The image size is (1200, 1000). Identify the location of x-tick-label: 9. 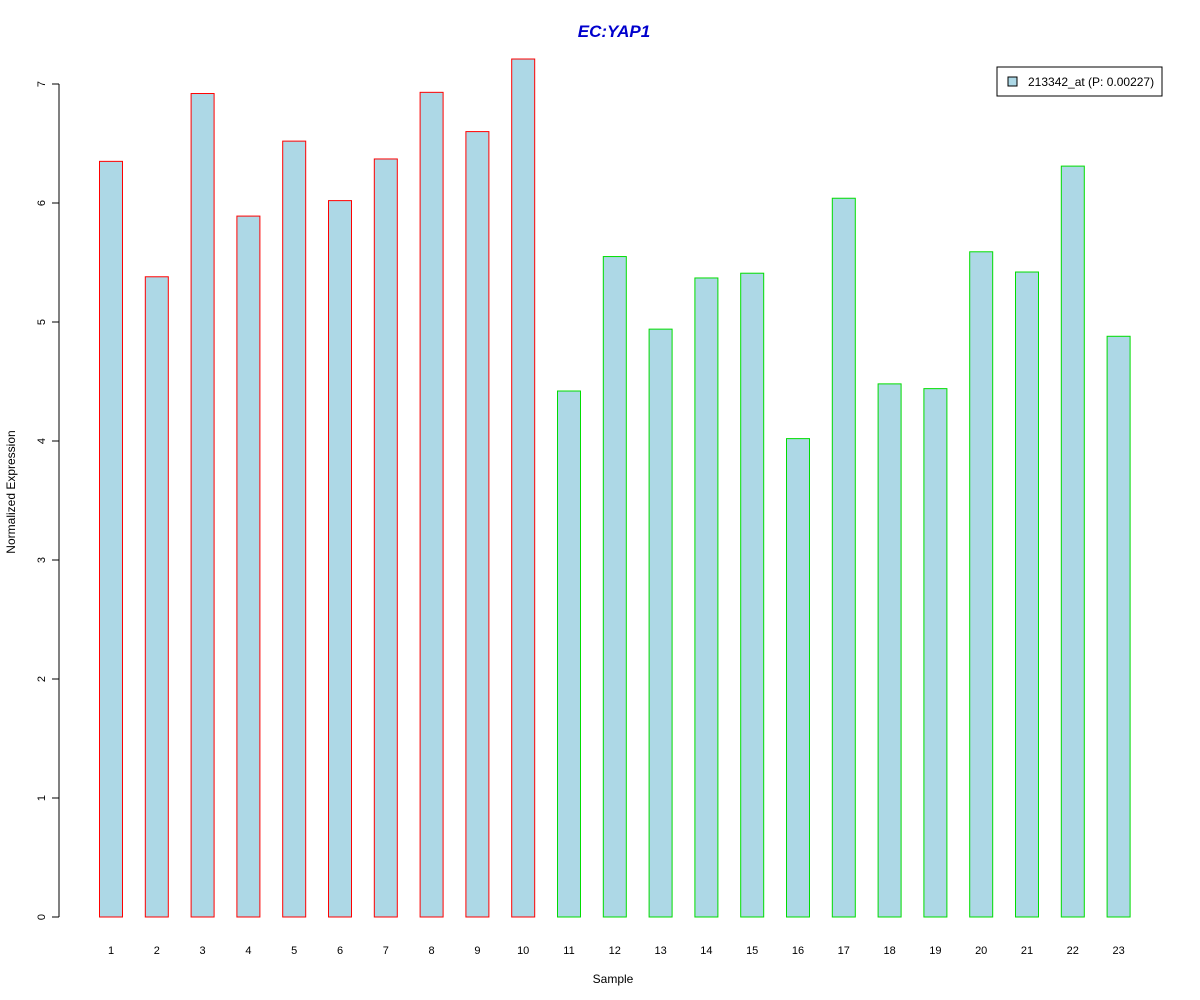
(477, 951).